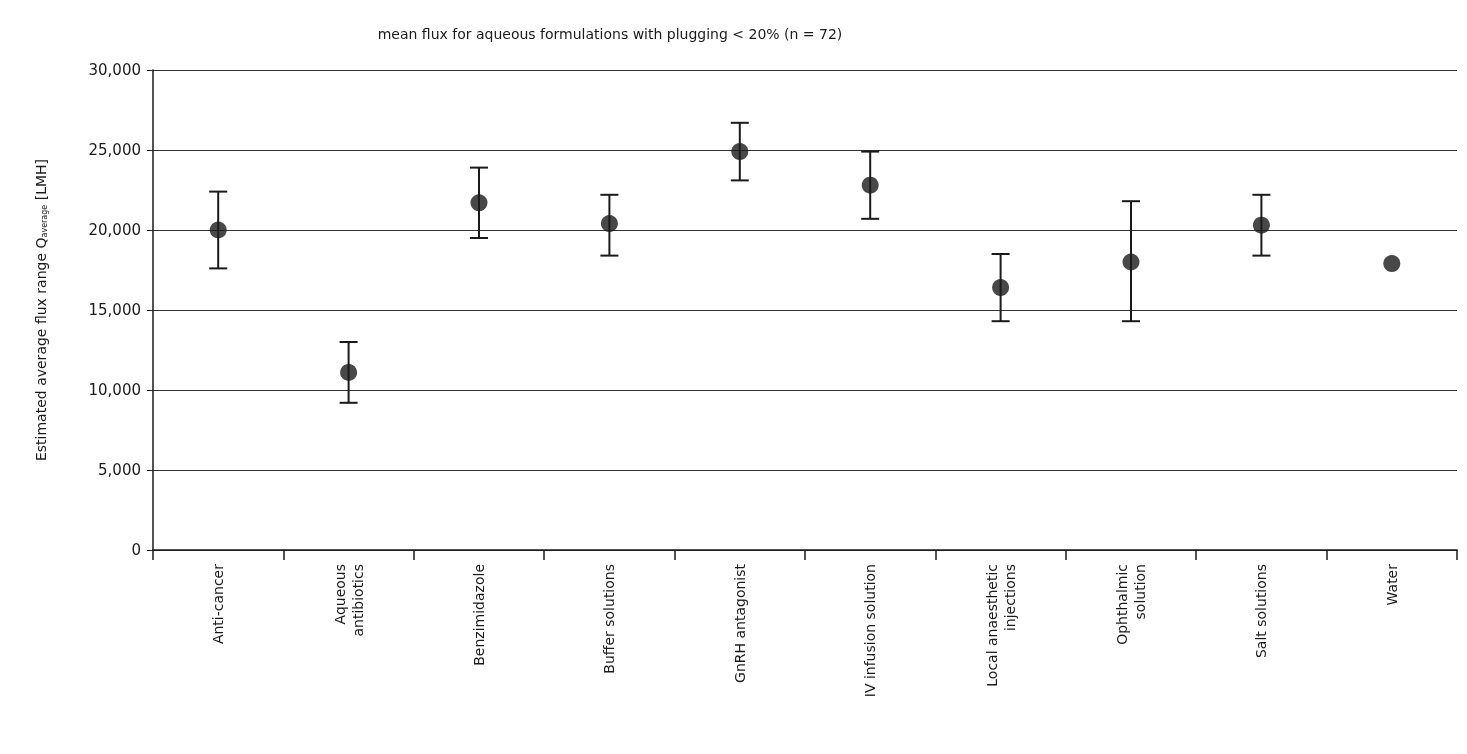  I want to click on x-tick-label: GnRH antagonist, so click(739, 623).